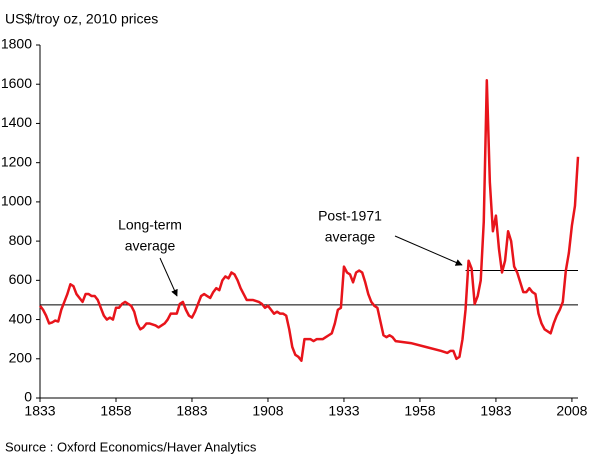 The image size is (594, 456). Describe the element at coordinates (21, 357) in the screenshot. I see `y-tick-label: 200` at that location.